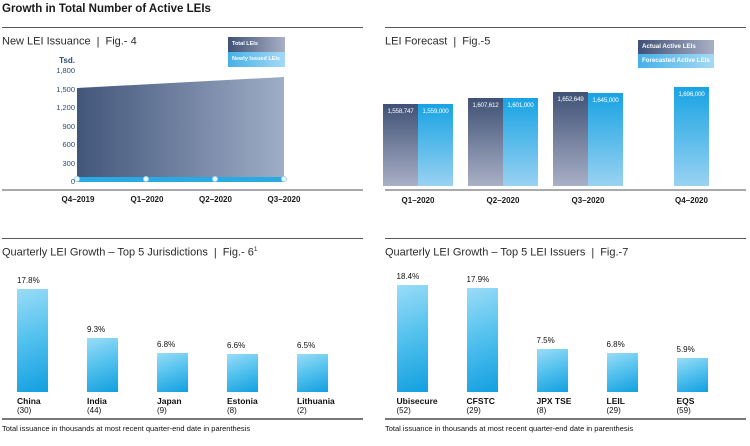 The image size is (750, 446). What do you see at coordinates (478, 280) in the screenshot?
I see `bar-value-label: 17.9%` at bounding box center [478, 280].